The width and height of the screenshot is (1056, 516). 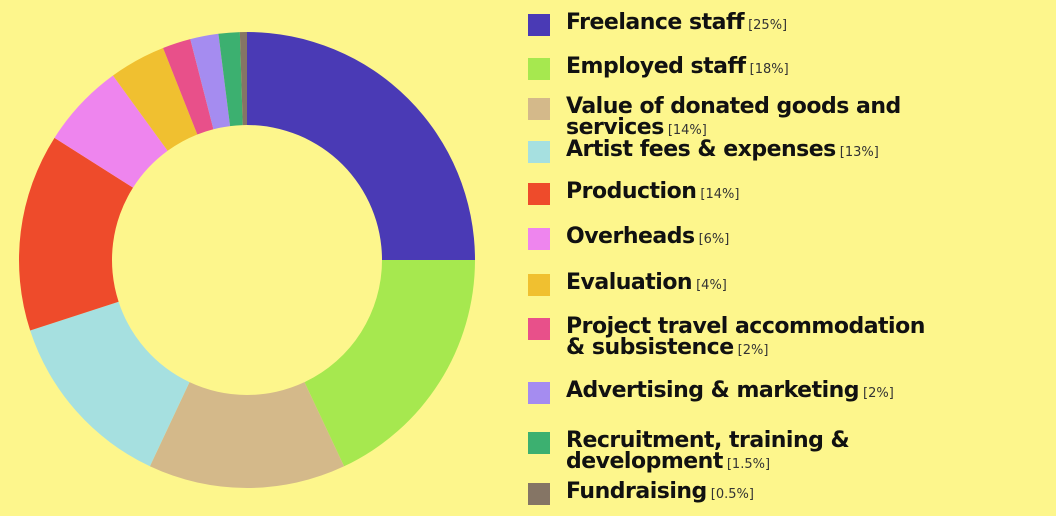 I want to click on legend-item: Artist fees & expenses [13%], so click(x=703, y=151).